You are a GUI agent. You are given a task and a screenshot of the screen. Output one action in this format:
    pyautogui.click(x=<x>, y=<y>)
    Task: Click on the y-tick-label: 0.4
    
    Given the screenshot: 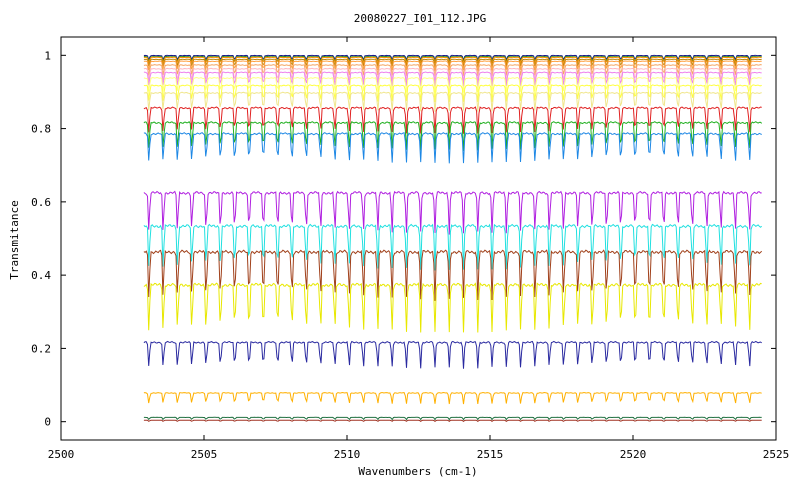 What is the action you would take?
    pyautogui.click(x=41, y=275)
    